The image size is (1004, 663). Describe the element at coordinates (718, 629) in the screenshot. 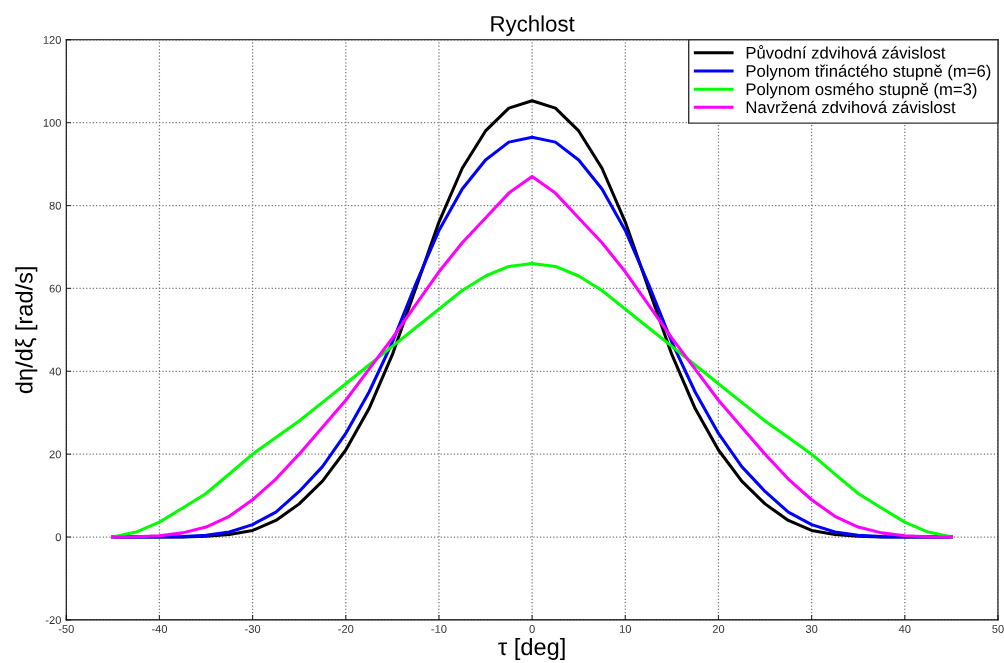

I see `x-tick-label: 20` at that location.